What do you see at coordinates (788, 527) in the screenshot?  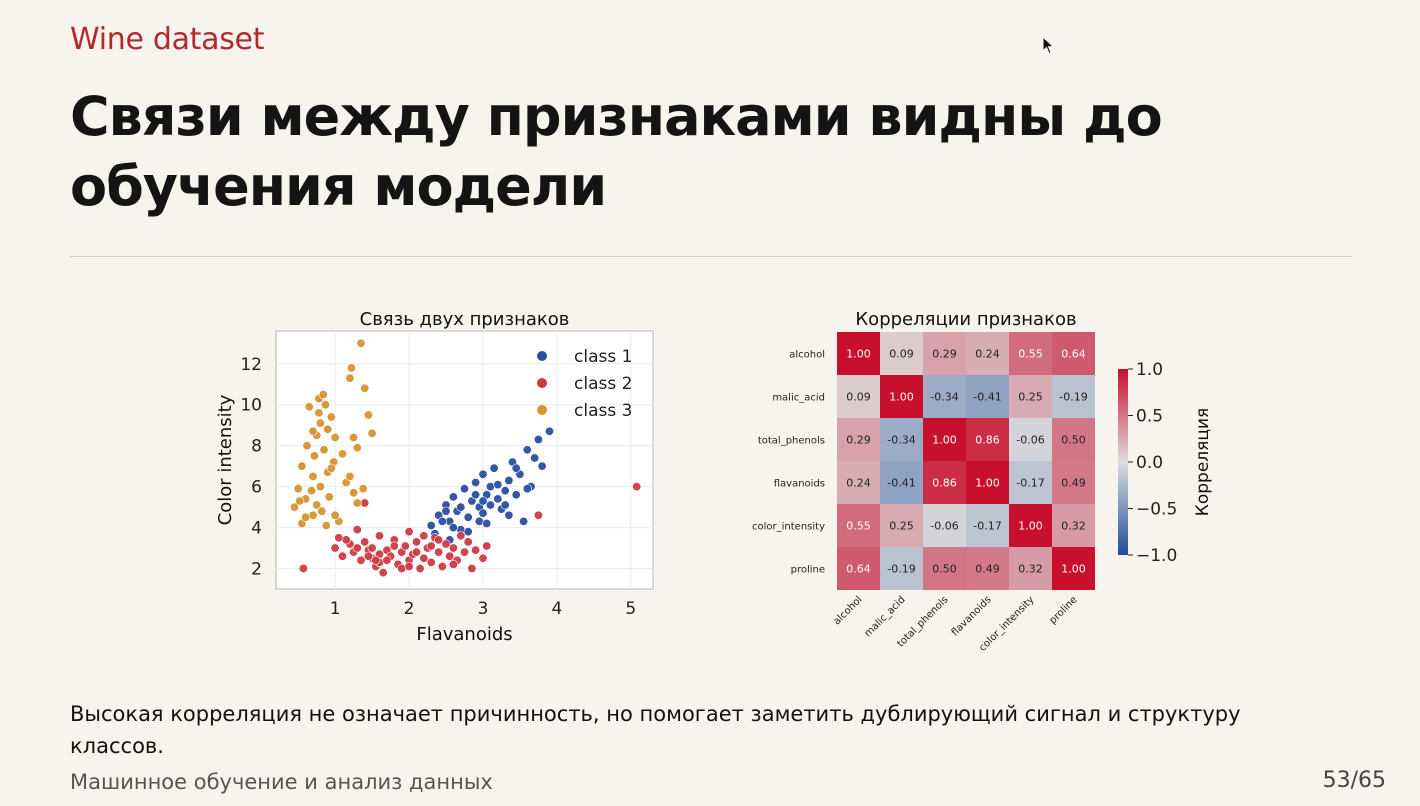 I see `heatmap-row-label: color_intensity` at bounding box center [788, 527].